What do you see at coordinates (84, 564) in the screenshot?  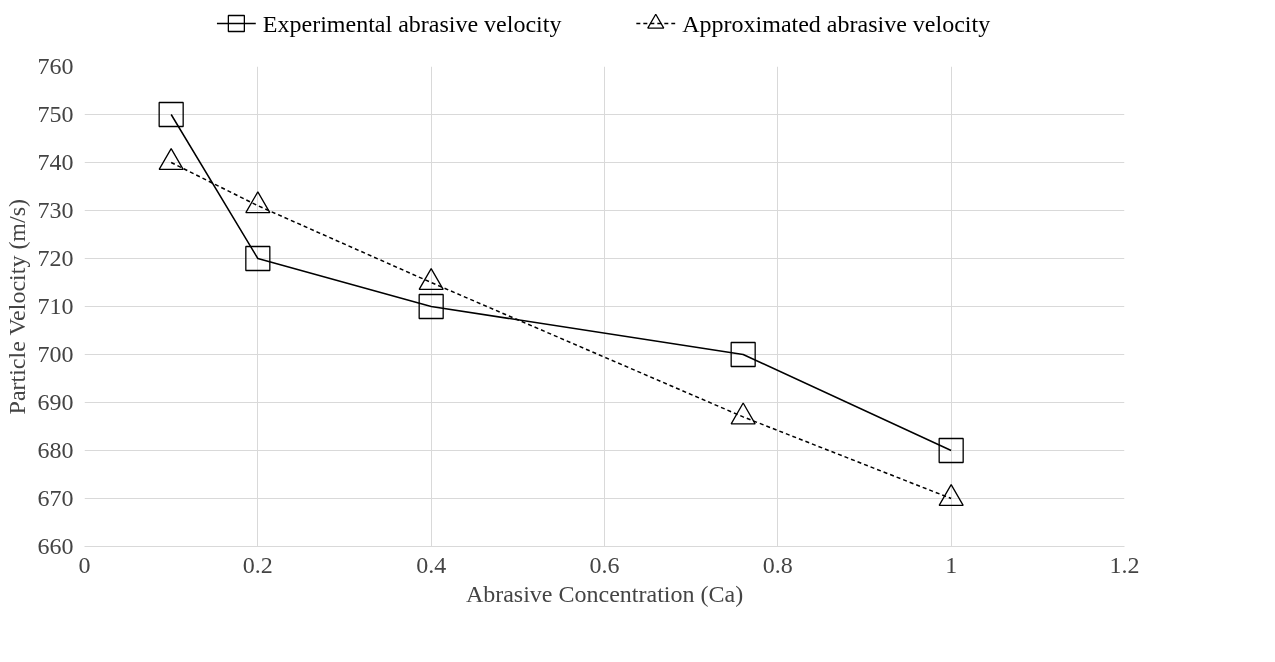 I see `x-tick-label: 0` at bounding box center [84, 564].